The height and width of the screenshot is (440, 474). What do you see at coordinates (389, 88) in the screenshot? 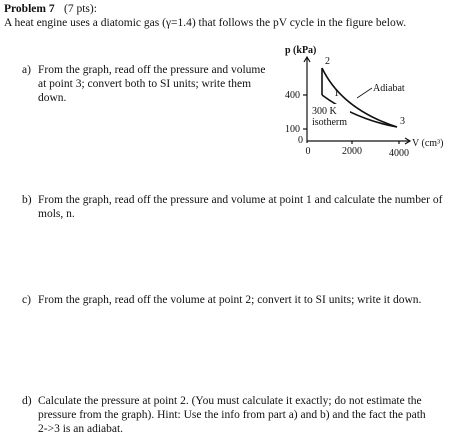
I see `adiabat-label: Adiabat` at bounding box center [389, 88].